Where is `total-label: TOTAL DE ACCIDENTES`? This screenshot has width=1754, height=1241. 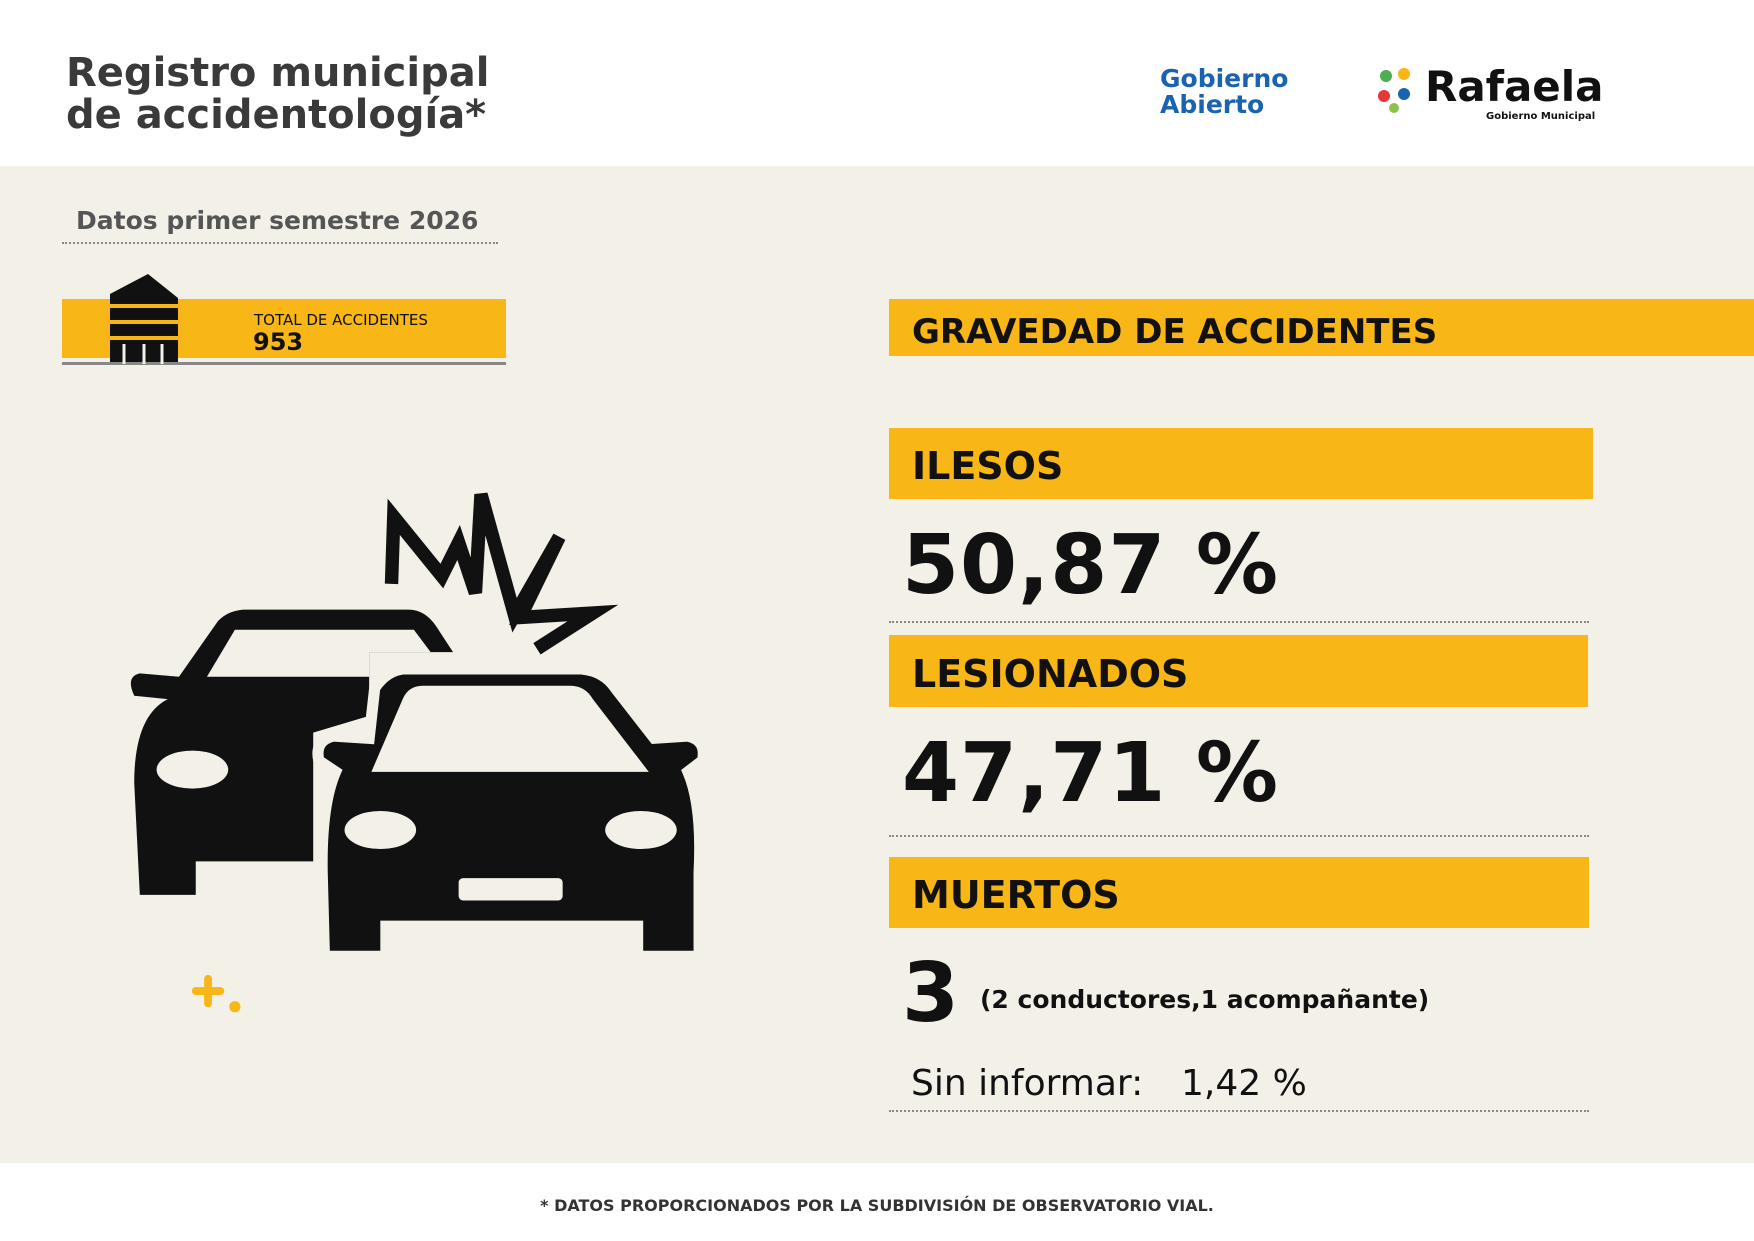 total-label: TOTAL DE ACCIDENTES is located at coordinates (341, 320).